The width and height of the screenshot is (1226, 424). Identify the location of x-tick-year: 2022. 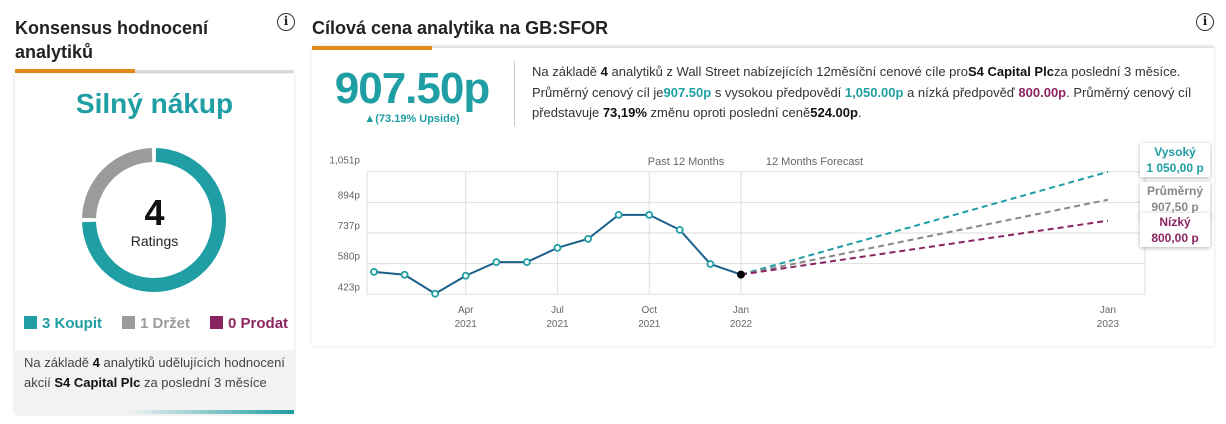
(741, 324).